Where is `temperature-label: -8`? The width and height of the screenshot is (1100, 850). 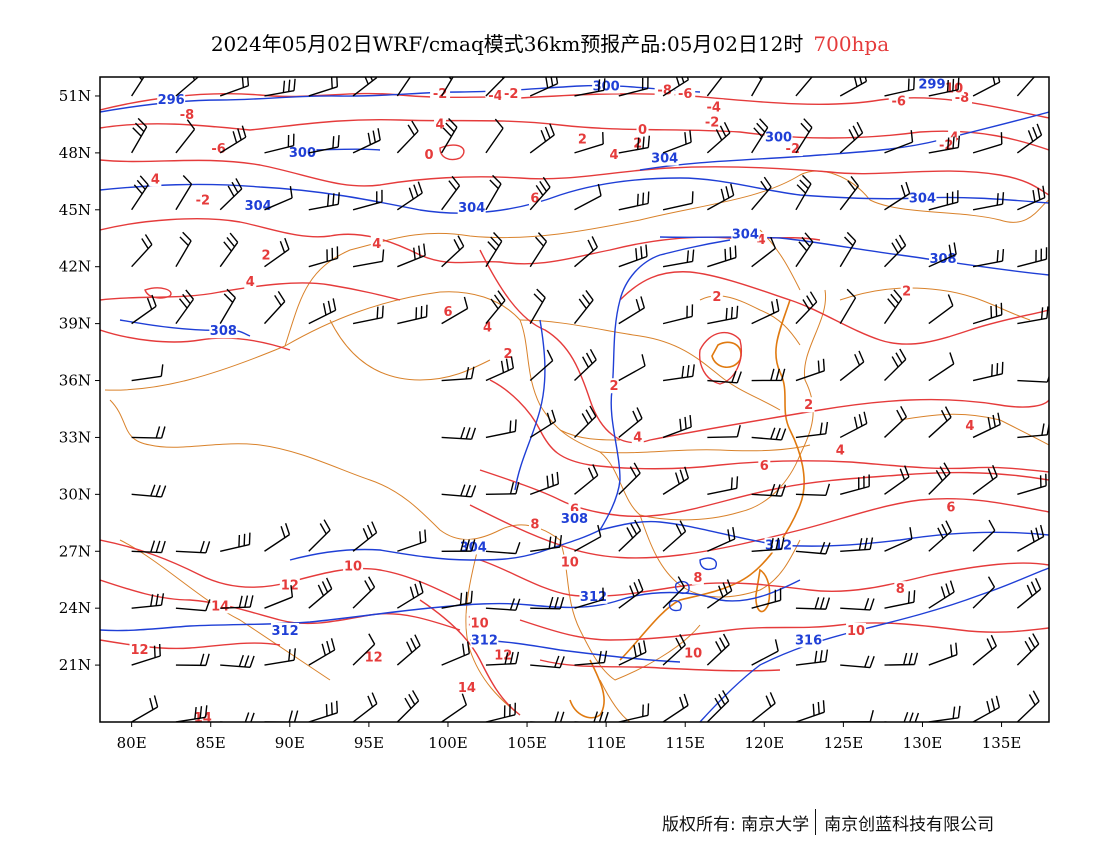 temperature-label: -8 is located at coordinates (664, 90).